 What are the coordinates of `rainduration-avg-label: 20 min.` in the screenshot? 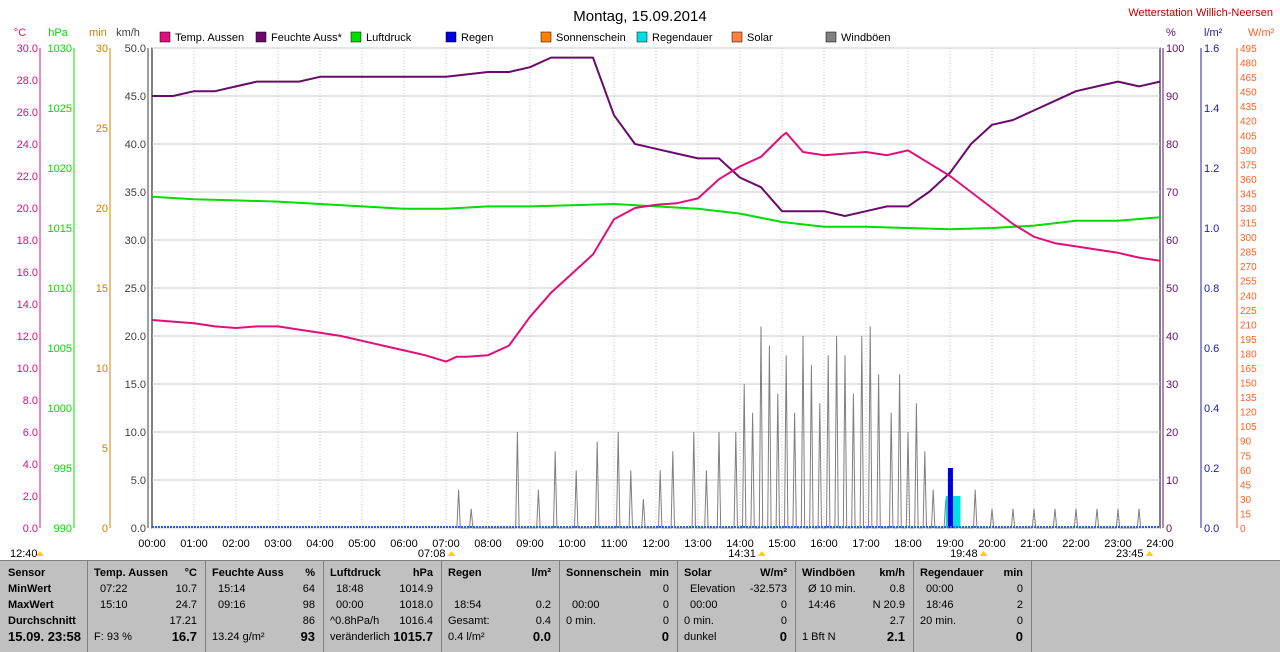 It's located at (938, 621).